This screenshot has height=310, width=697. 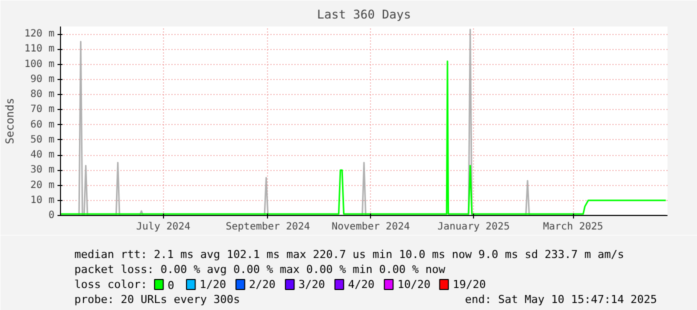 What do you see at coordinates (361, 284) in the screenshot?
I see `legend-label: 4/20` at bounding box center [361, 284].